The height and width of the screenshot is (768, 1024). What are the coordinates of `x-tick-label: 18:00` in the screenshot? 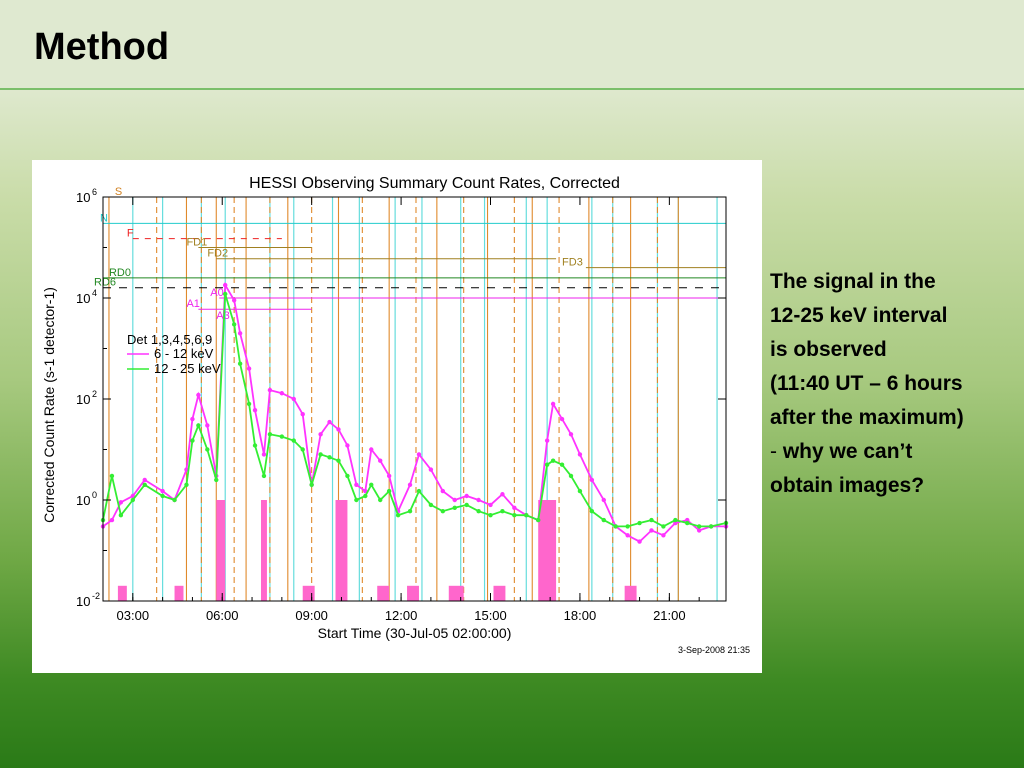 It's located at (580, 615).